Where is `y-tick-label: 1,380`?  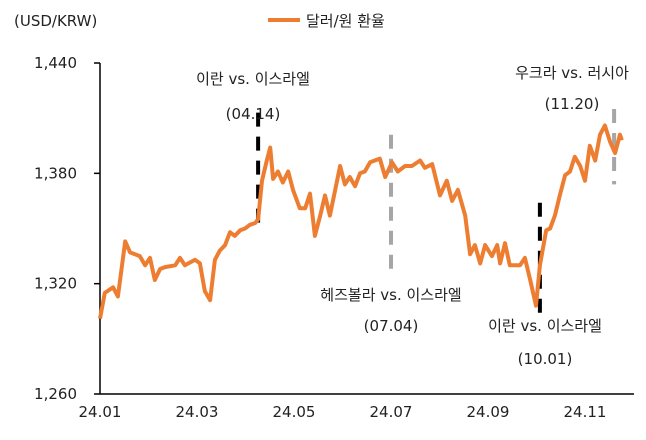
y-tick-label: 1,380 is located at coordinates (55, 173).